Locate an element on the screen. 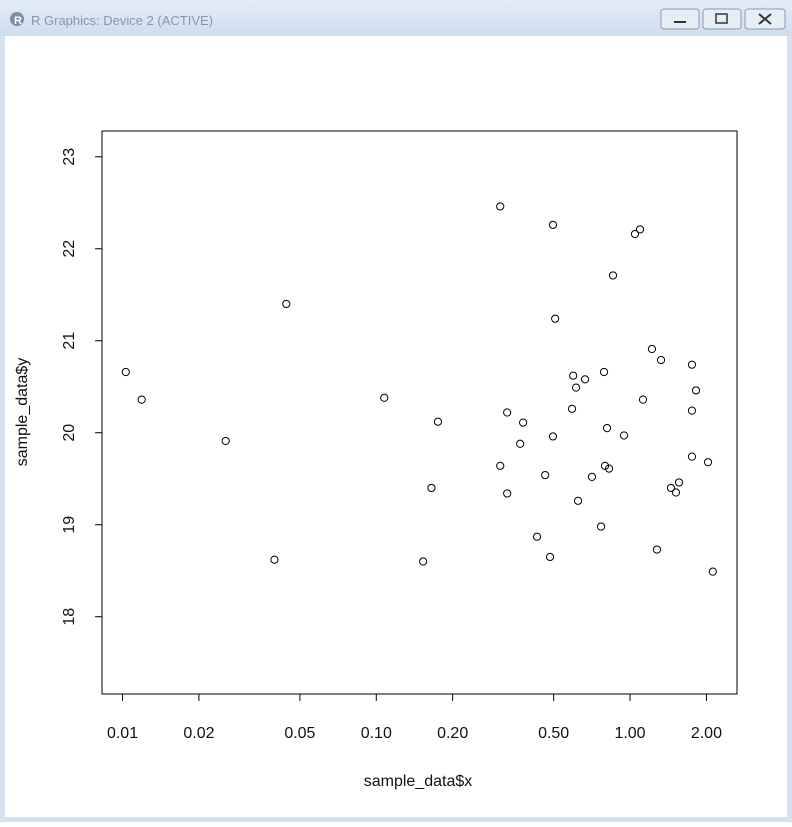 Image resolution: width=792 pixels, height=827 pixels. y-tick-label: 22 is located at coordinates (69, 249).